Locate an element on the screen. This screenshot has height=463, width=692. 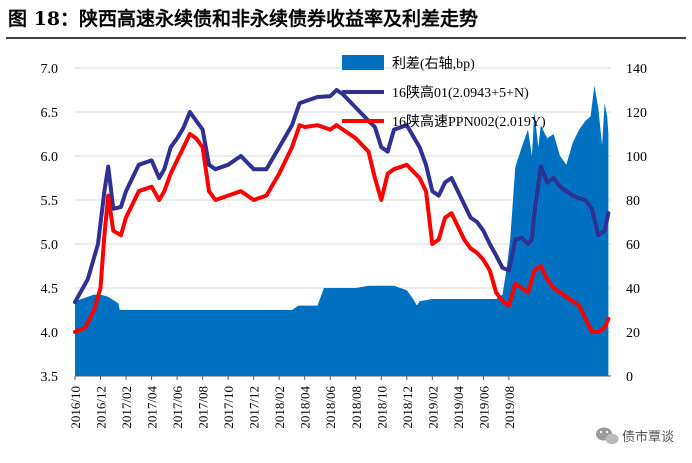
x-axis-tick-label: 2017/10 is located at coordinates (228, 407).